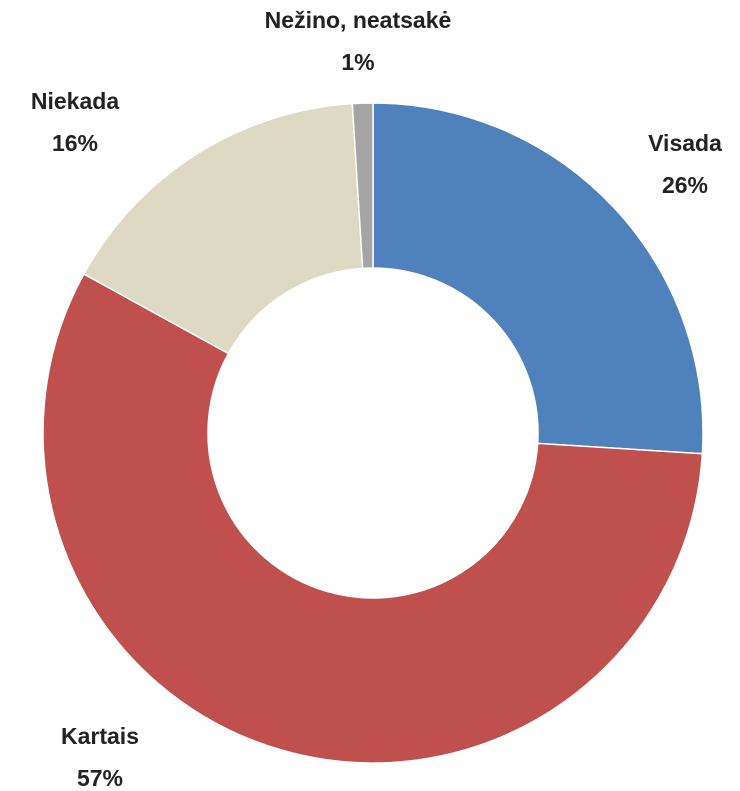  Describe the element at coordinates (685, 143) in the screenshot. I see `category-label: Visada` at that location.